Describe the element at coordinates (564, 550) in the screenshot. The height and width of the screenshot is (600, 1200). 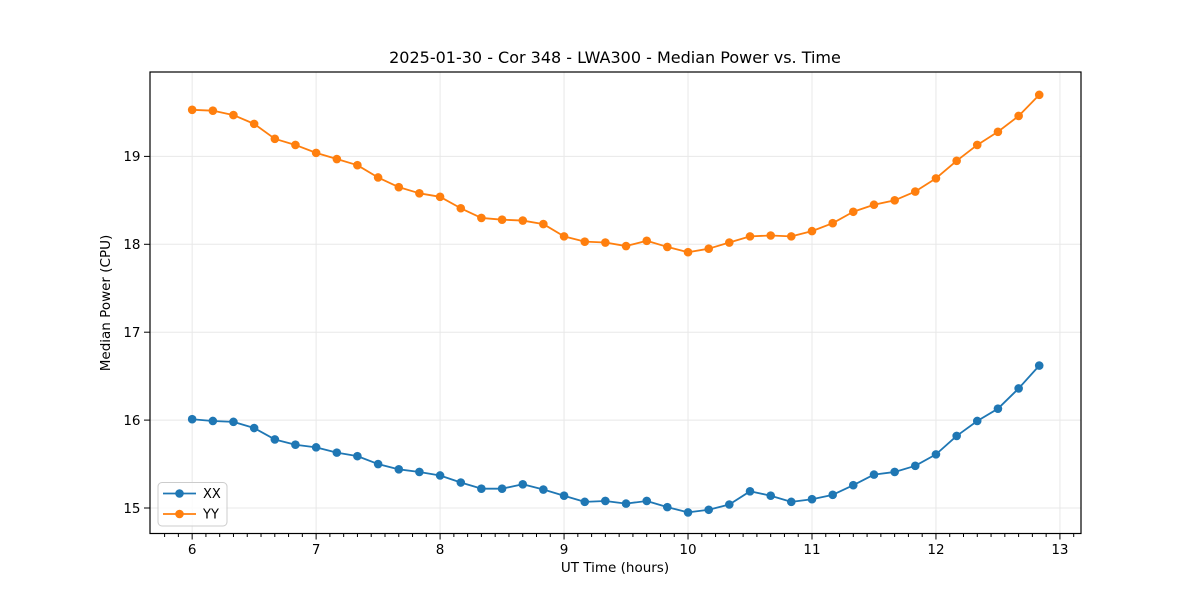
I see `x-tick-label-9: 9` at that location.